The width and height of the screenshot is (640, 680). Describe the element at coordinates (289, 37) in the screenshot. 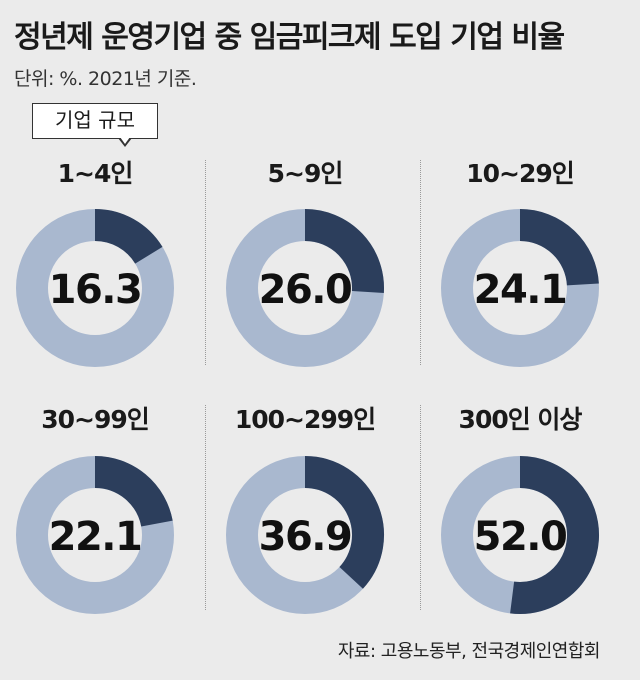

I see `chart-title: 정년제 운영기업 중 임금피크제 도입 기업 비율` at that location.